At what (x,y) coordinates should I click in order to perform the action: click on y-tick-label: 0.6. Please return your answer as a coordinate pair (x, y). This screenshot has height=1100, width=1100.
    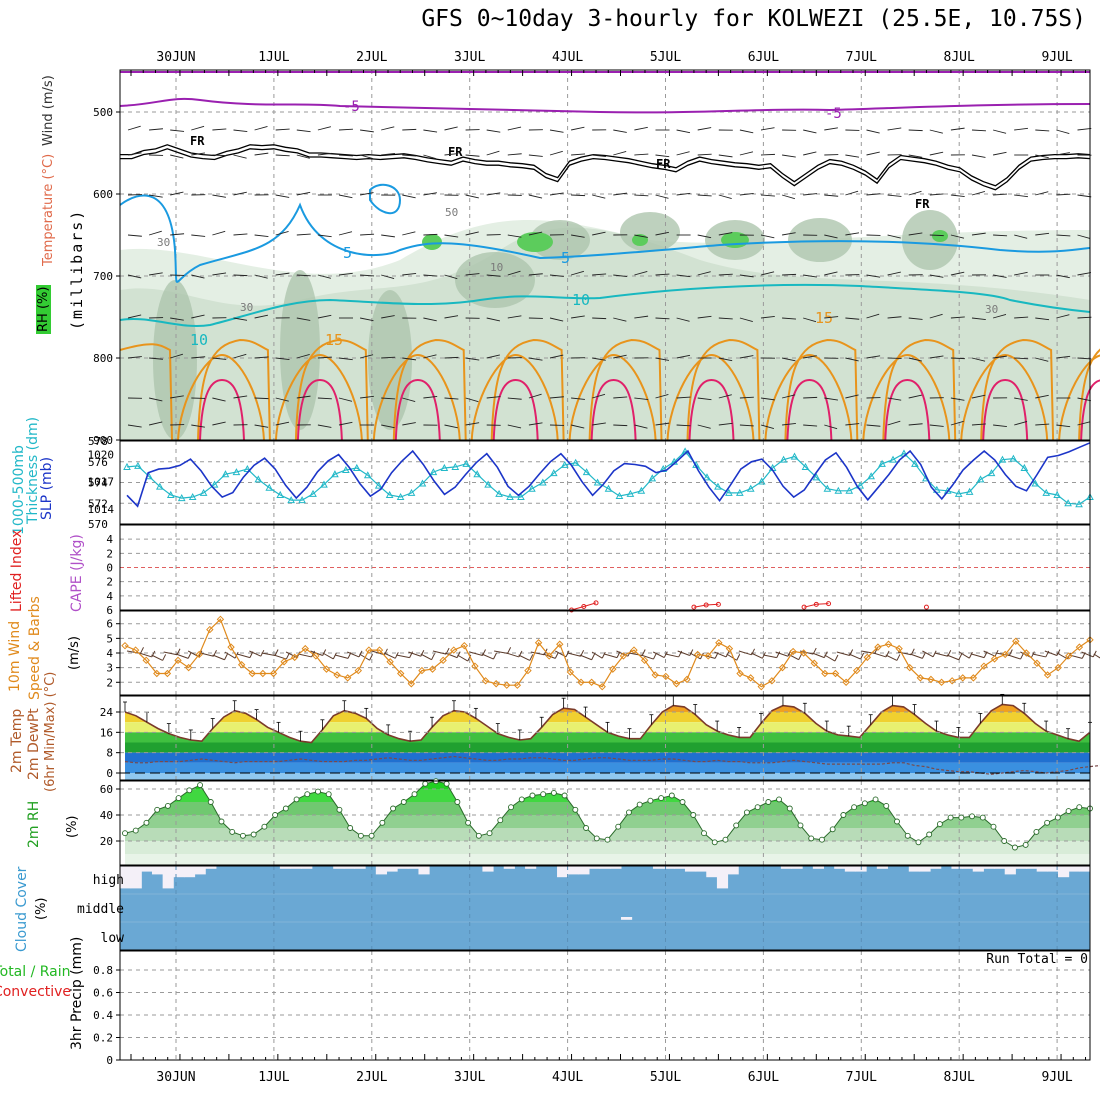
    Looking at the image, I should click on (103, 993).